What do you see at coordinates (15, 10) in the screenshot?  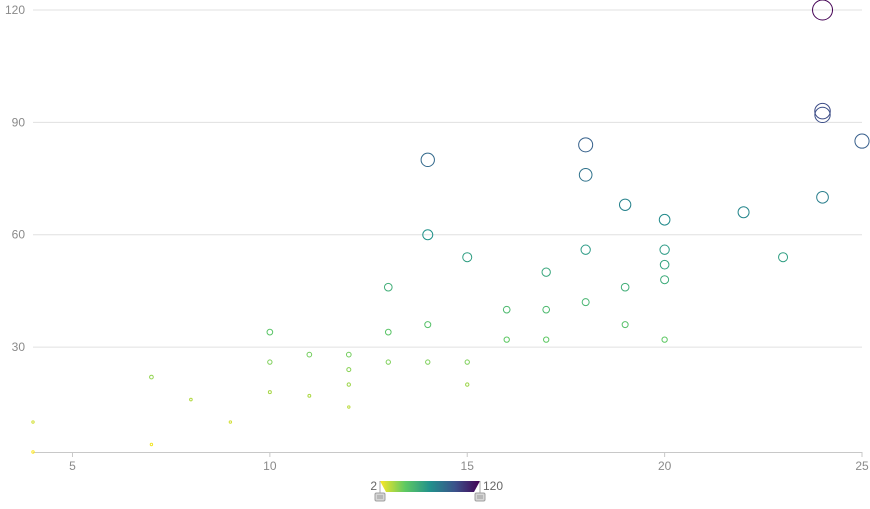 I see `y-tick-label: 120` at bounding box center [15, 10].